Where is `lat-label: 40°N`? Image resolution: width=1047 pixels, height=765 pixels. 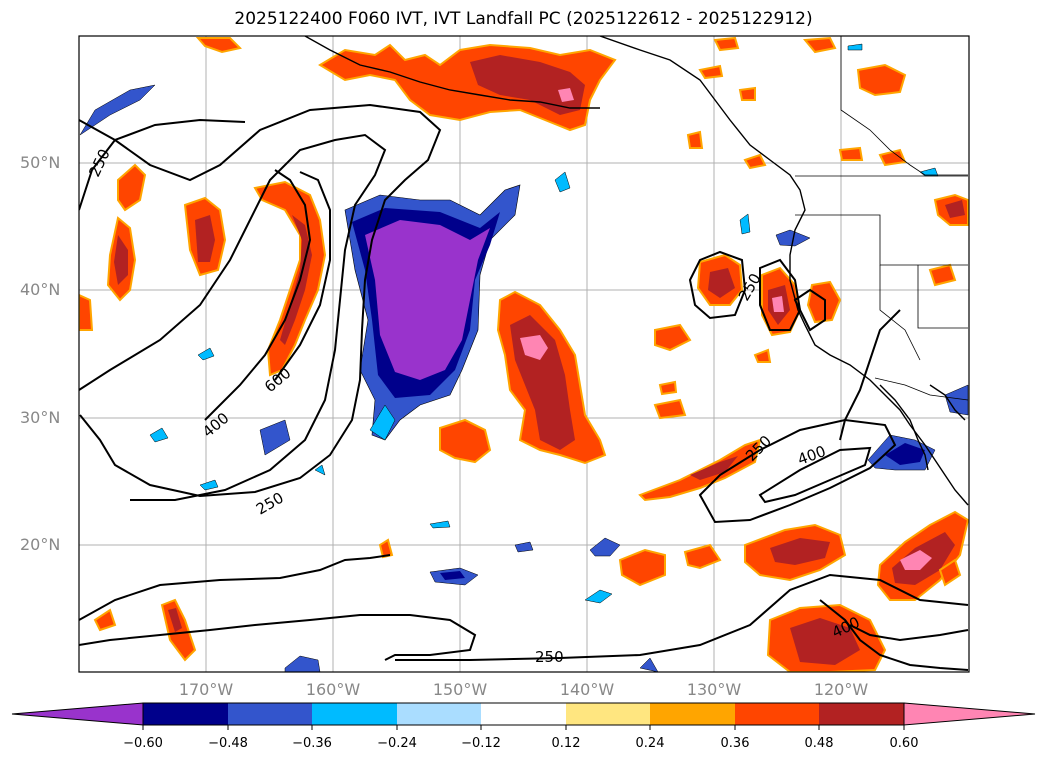
lat-label: 40°N is located at coordinates (40, 289).